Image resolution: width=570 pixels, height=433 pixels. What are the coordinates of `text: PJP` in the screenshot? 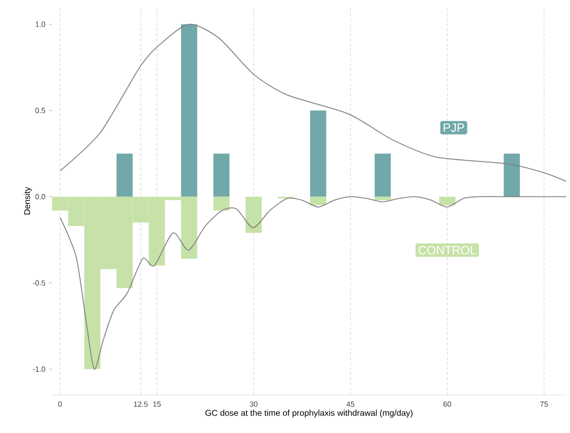 It's located at (454, 128).